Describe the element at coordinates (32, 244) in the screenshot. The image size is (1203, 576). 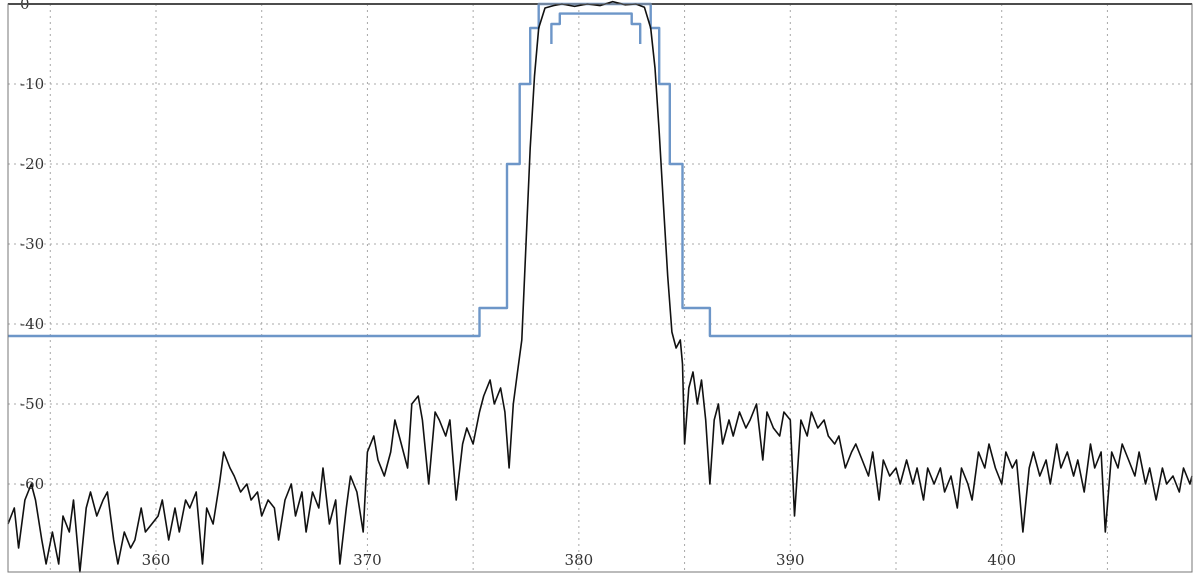
I see `y-tick-label--30: -30` at that location.